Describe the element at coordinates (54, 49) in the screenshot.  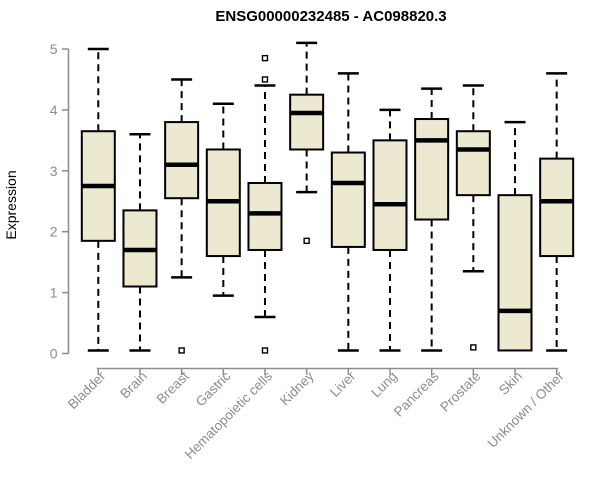
I see `y-tick-label: 5` at that location.